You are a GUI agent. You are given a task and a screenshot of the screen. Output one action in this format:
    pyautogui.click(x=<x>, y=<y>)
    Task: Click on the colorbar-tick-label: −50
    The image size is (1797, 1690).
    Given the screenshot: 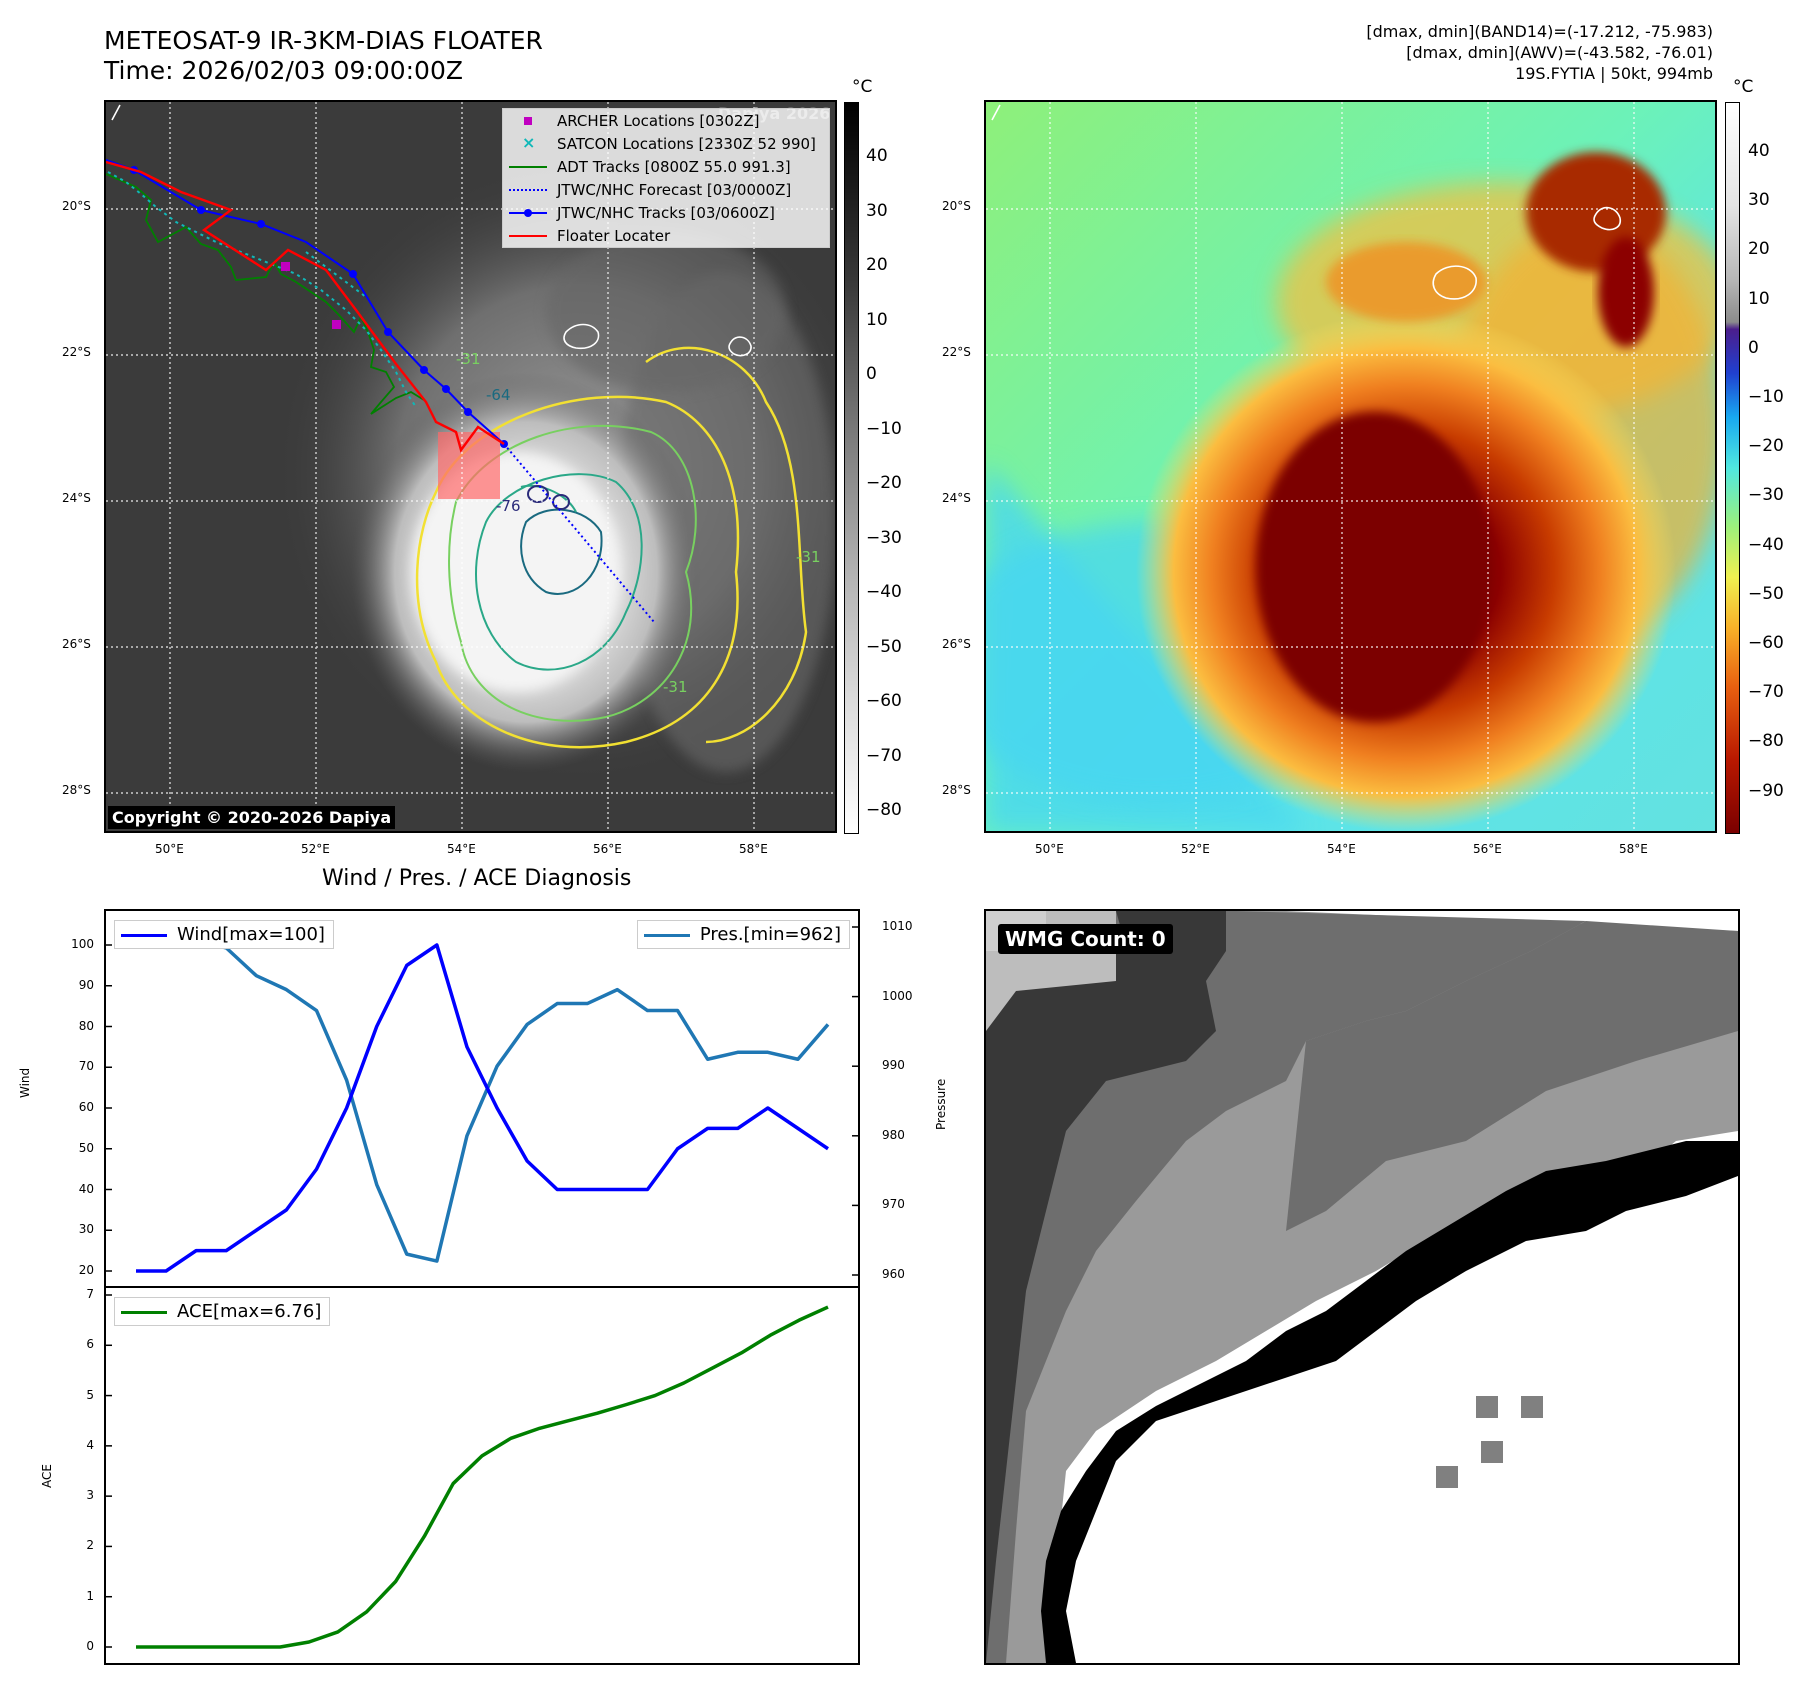 What is the action you would take?
    pyautogui.click(x=884, y=646)
    